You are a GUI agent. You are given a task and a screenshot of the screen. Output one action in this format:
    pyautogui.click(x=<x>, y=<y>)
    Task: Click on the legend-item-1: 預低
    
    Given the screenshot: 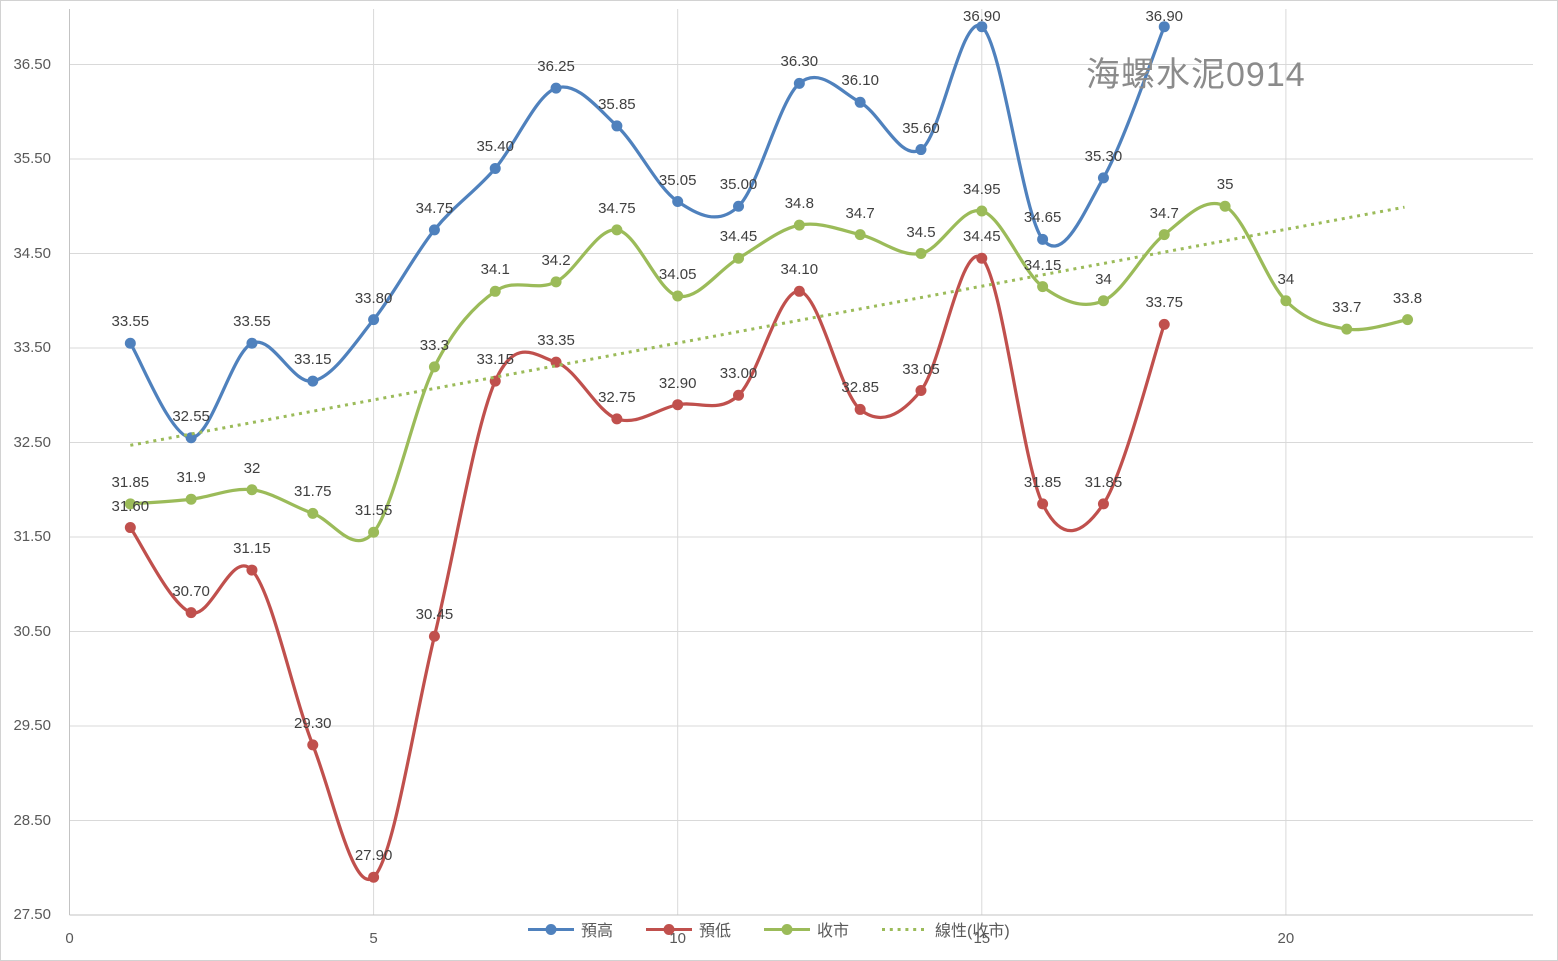 What is the action you would take?
    pyautogui.click(x=688, y=929)
    